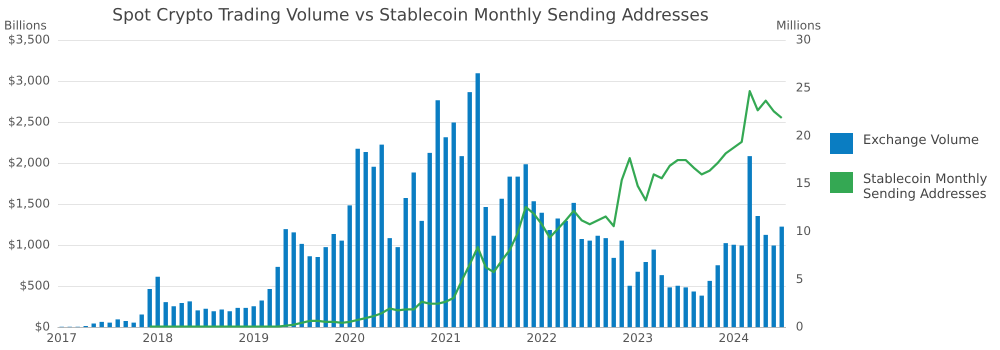 The image size is (1000, 350). Describe the element at coordinates (804, 39) in the screenshot. I see `y2-tick-label: 30` at that location.